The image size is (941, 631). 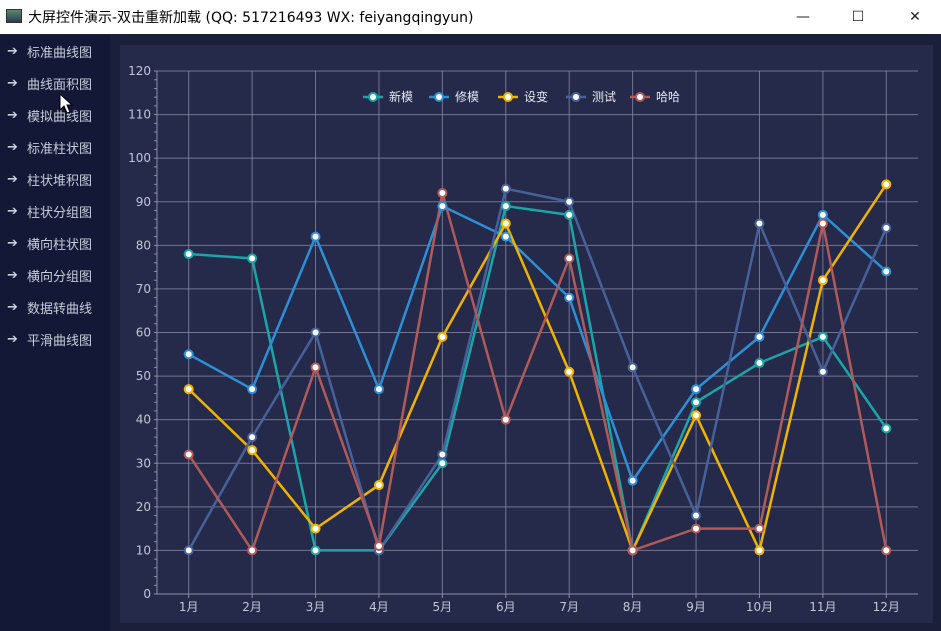 I want to click on y-tick-label: 60, so click(x=143, y=333).